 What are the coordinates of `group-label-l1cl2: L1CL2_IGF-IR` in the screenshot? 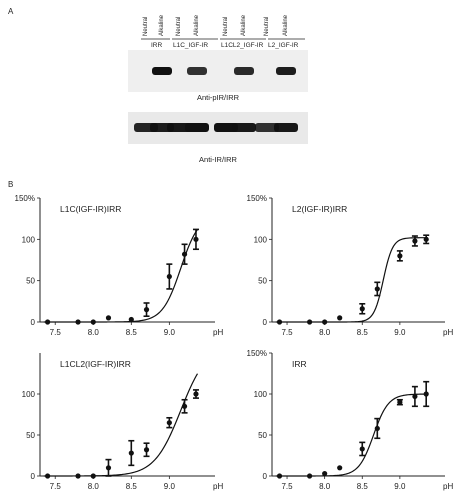 It's located at (242, 45).